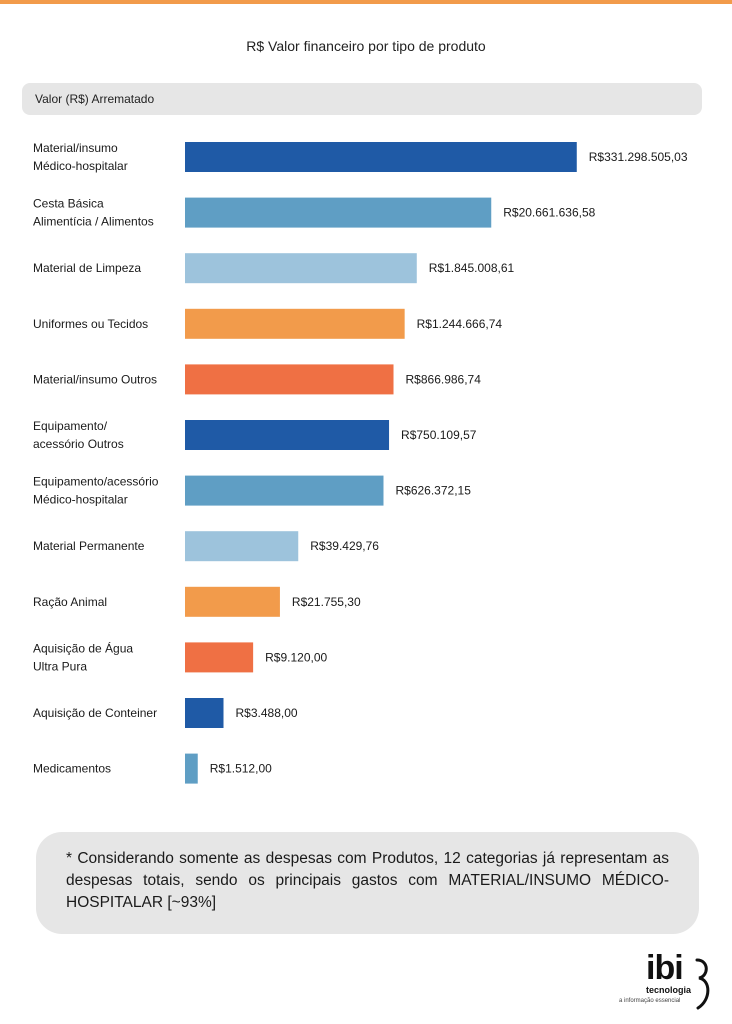 The width and height of the screenshot is (732, 1024). What do you see at coordinates (70, 602) in the screenshot?
I see `category-label: Ração Animal` at bounding box center [70, 602].